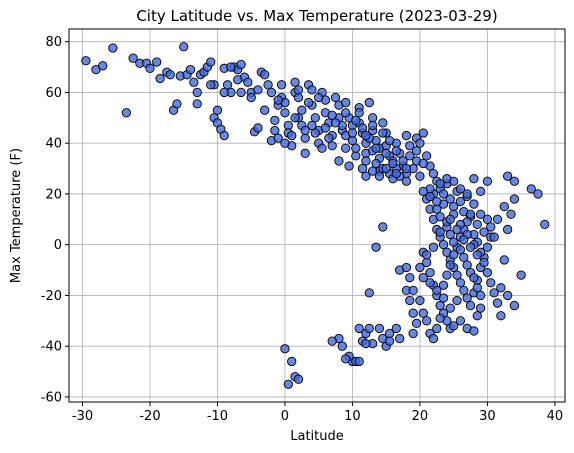  I want to click on y-tick-label: 20, so click(53, 194).